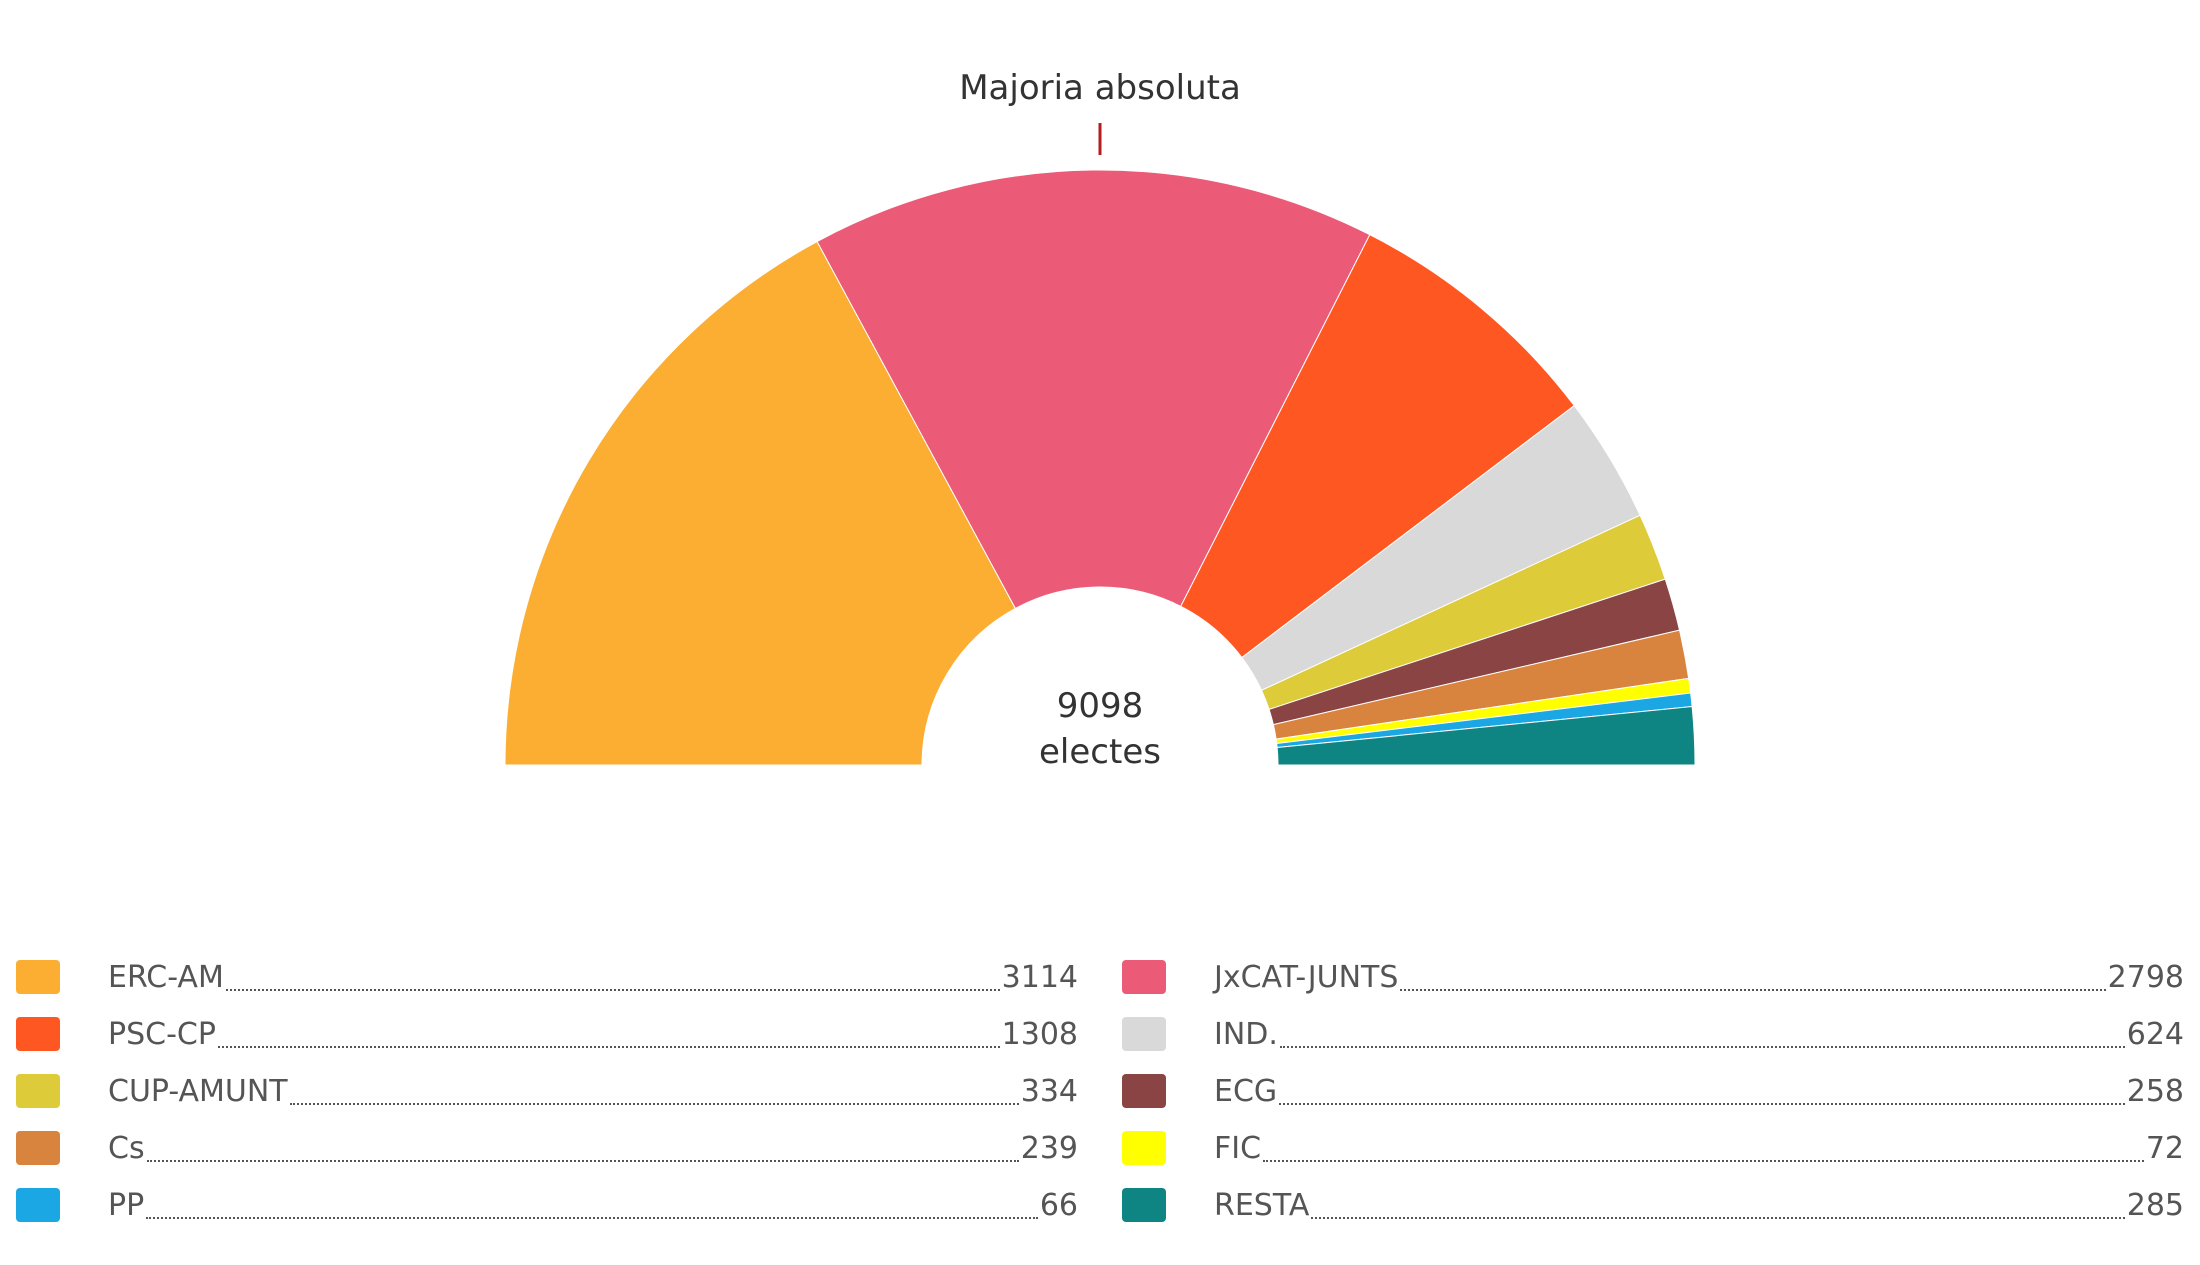 This screenshot has width=2200, height=1265. I want to click on legend-value: 72, so click(2164, 1148).